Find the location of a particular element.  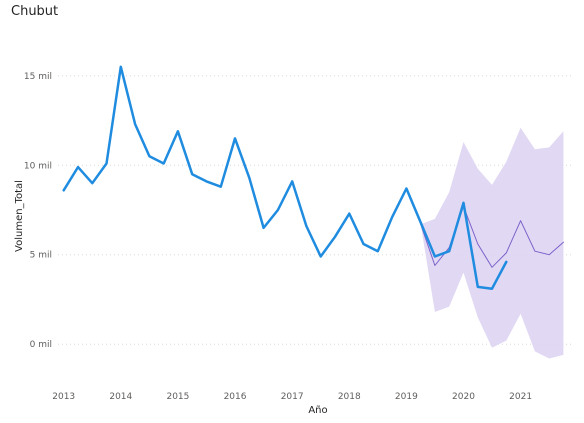

x-tick-label: 2017 is located at coordinates (292, 397).